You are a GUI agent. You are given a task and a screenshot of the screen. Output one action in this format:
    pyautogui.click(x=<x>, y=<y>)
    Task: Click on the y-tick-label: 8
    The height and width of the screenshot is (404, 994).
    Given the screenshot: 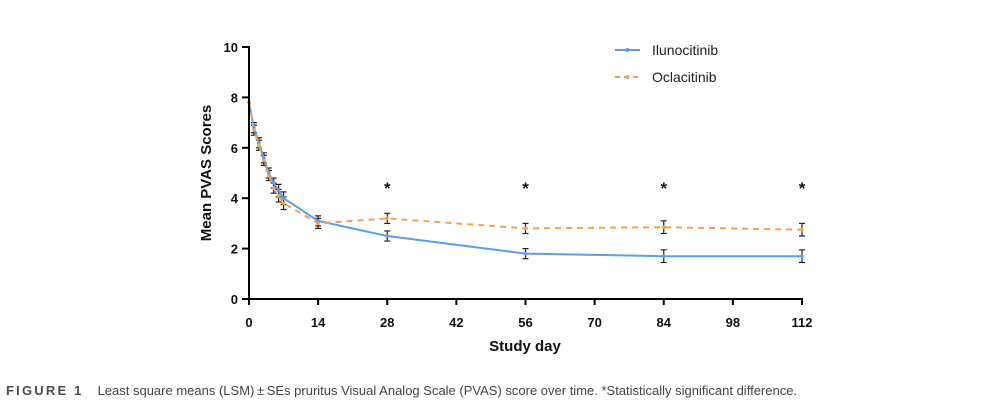 What is the action you would take?
    pyautogui.click(x=234, y=97)
    